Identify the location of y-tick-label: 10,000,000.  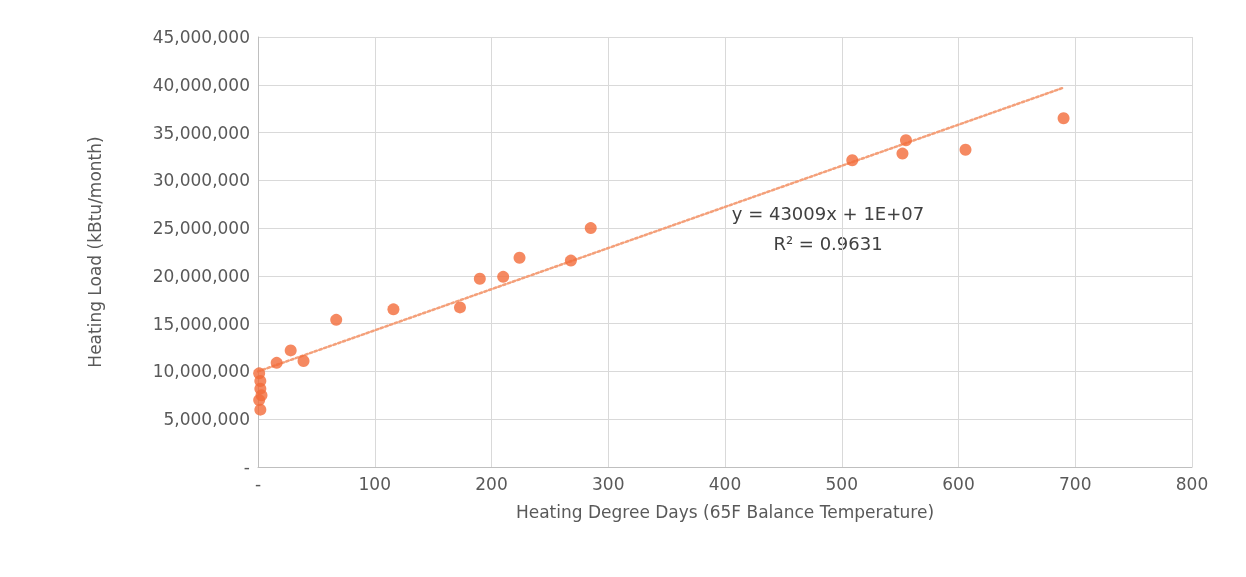
(201, 371).